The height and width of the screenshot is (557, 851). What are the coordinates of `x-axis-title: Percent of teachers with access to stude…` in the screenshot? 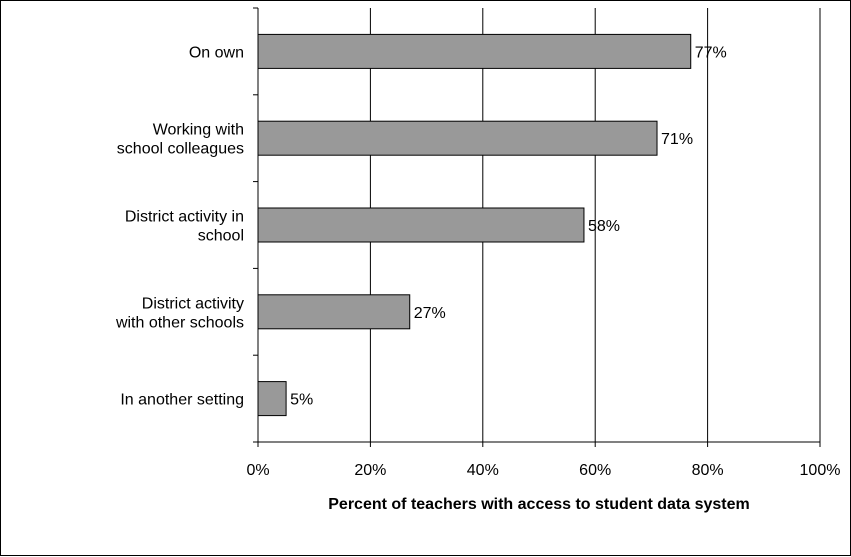 It's located at (538, 504).